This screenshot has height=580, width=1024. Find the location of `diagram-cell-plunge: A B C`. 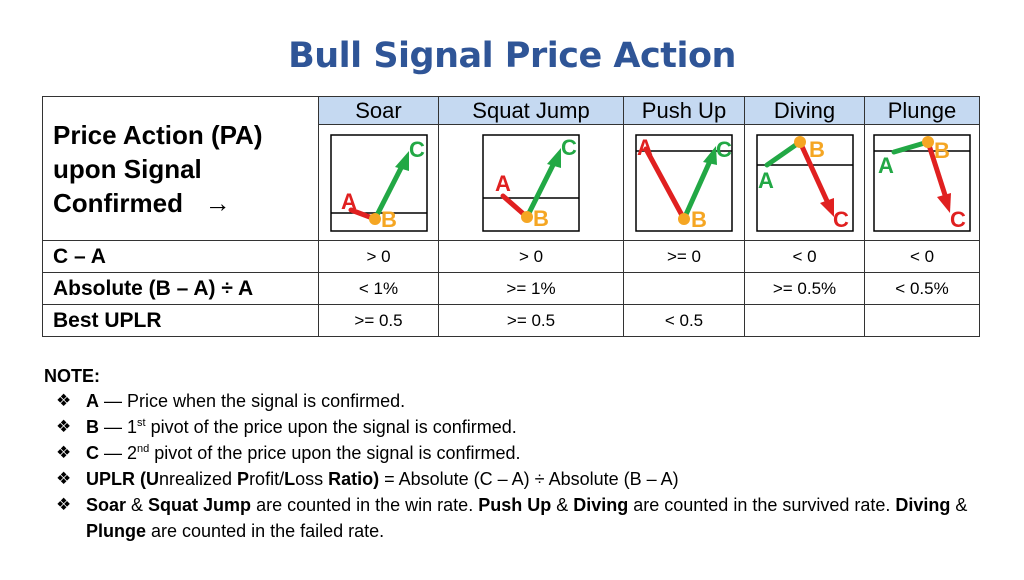

diagram-cell-plunge: A B C is located at coordinates (922, 182).